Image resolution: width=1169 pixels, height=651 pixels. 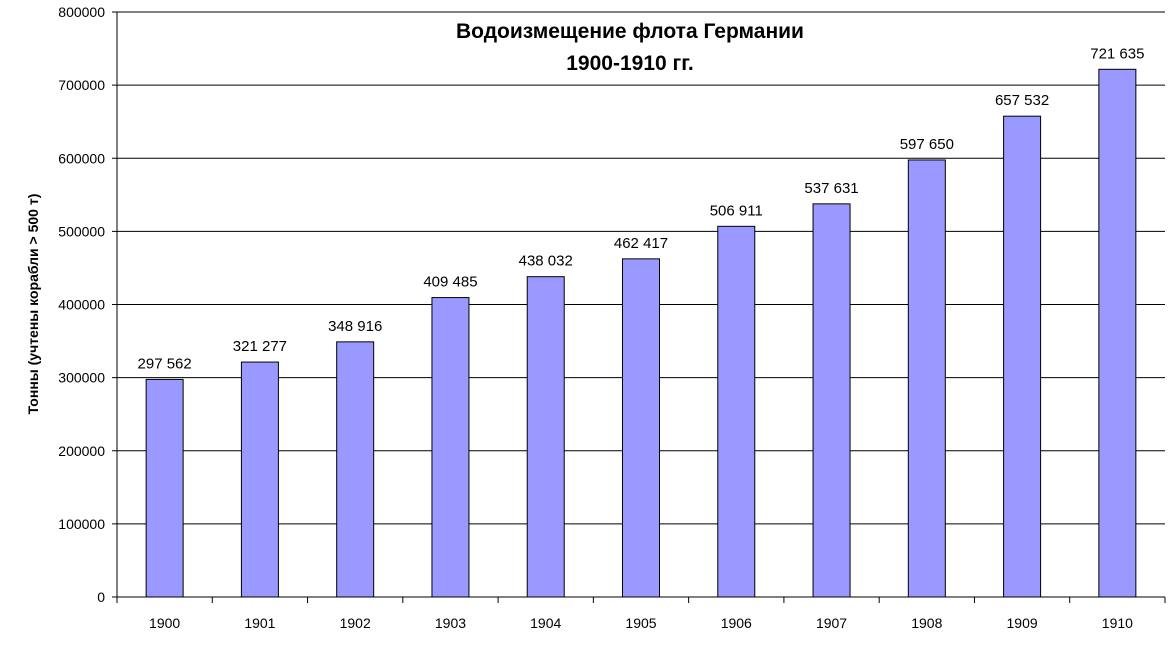 I want to click on x-tick-label: 1906, so click(x=736, y=623).